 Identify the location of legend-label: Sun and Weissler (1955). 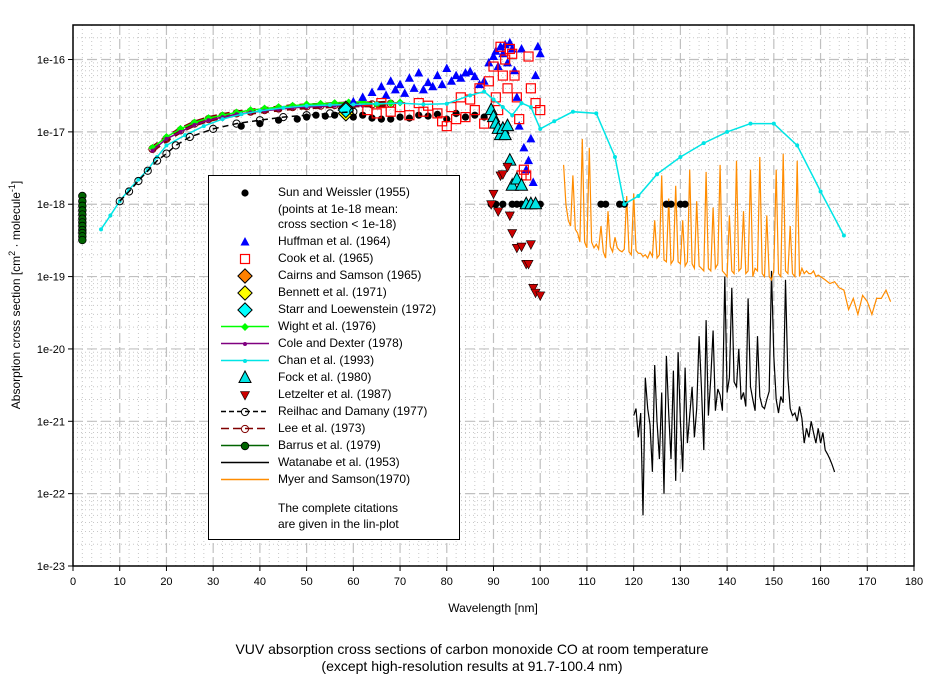
(344, 192).